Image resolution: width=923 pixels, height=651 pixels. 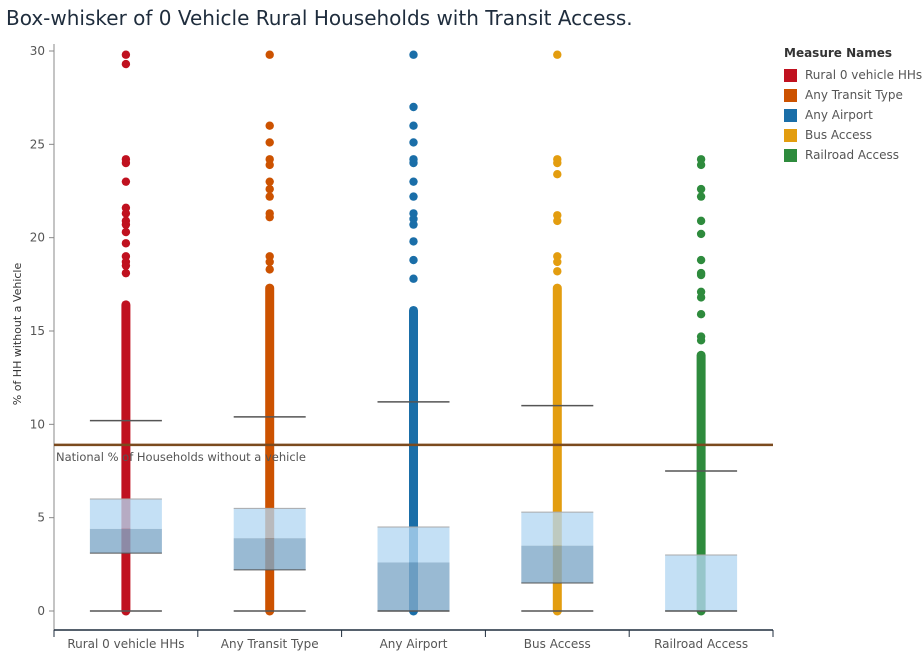 What do you see at coordinates (270, 644) in the screenshot?
I see `x-tick-label: Any Transit Type` at bounding box center [270, 644].